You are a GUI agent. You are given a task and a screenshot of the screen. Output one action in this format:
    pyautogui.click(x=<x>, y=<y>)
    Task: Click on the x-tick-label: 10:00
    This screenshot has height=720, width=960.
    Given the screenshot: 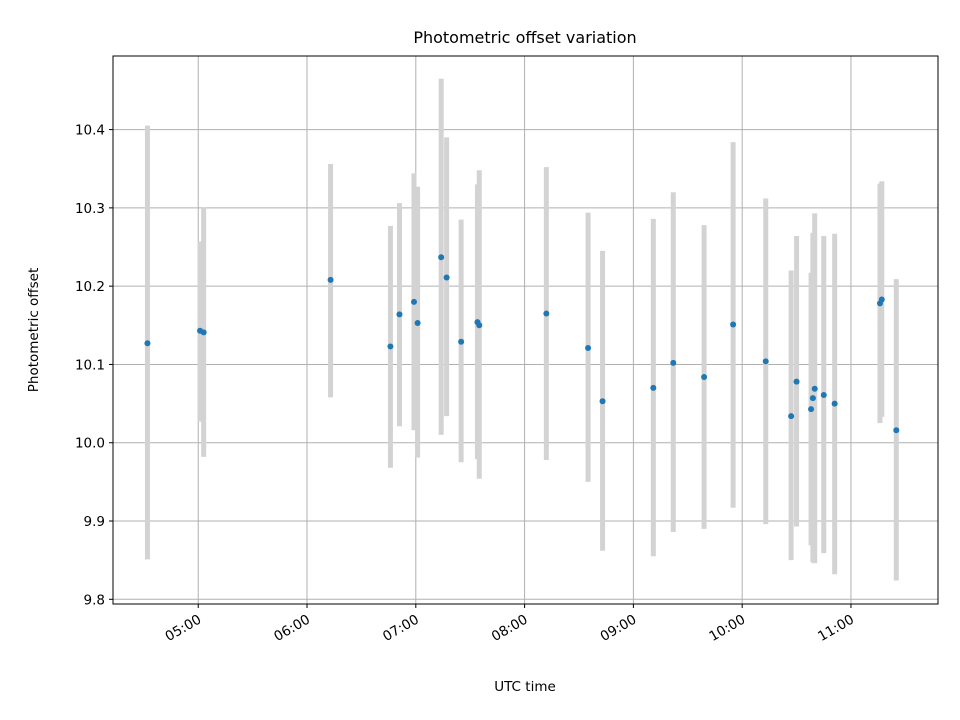 What is the action you would take?
    pyautogui.click(x=727, y=628)
    